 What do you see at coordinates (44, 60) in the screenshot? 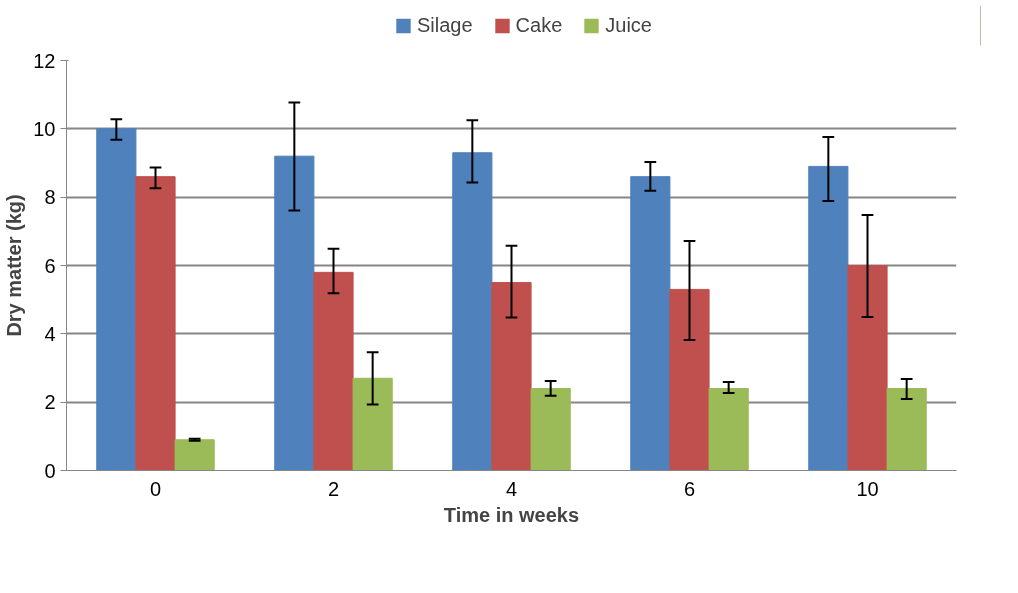
I see `y-tick-label: 12` at bounding box center [44, 60].